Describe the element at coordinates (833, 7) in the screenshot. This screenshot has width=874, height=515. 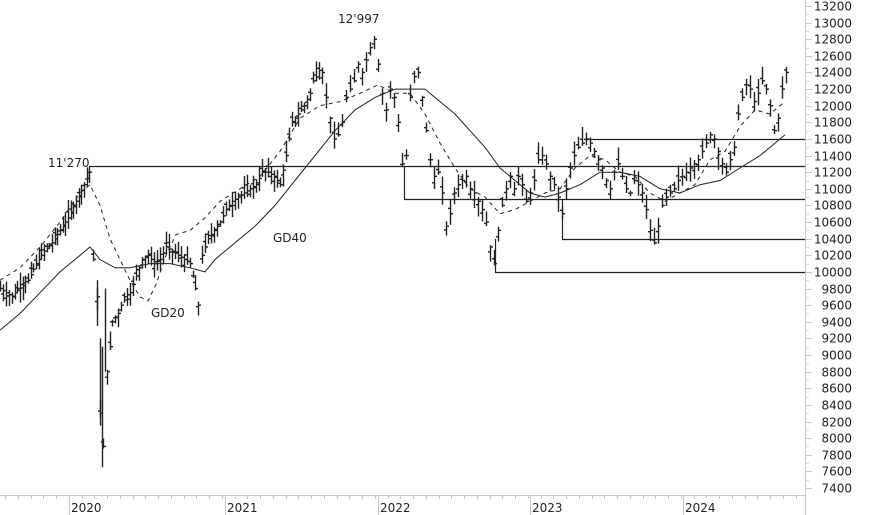
I see `y-tick-label: 13200` at that location.